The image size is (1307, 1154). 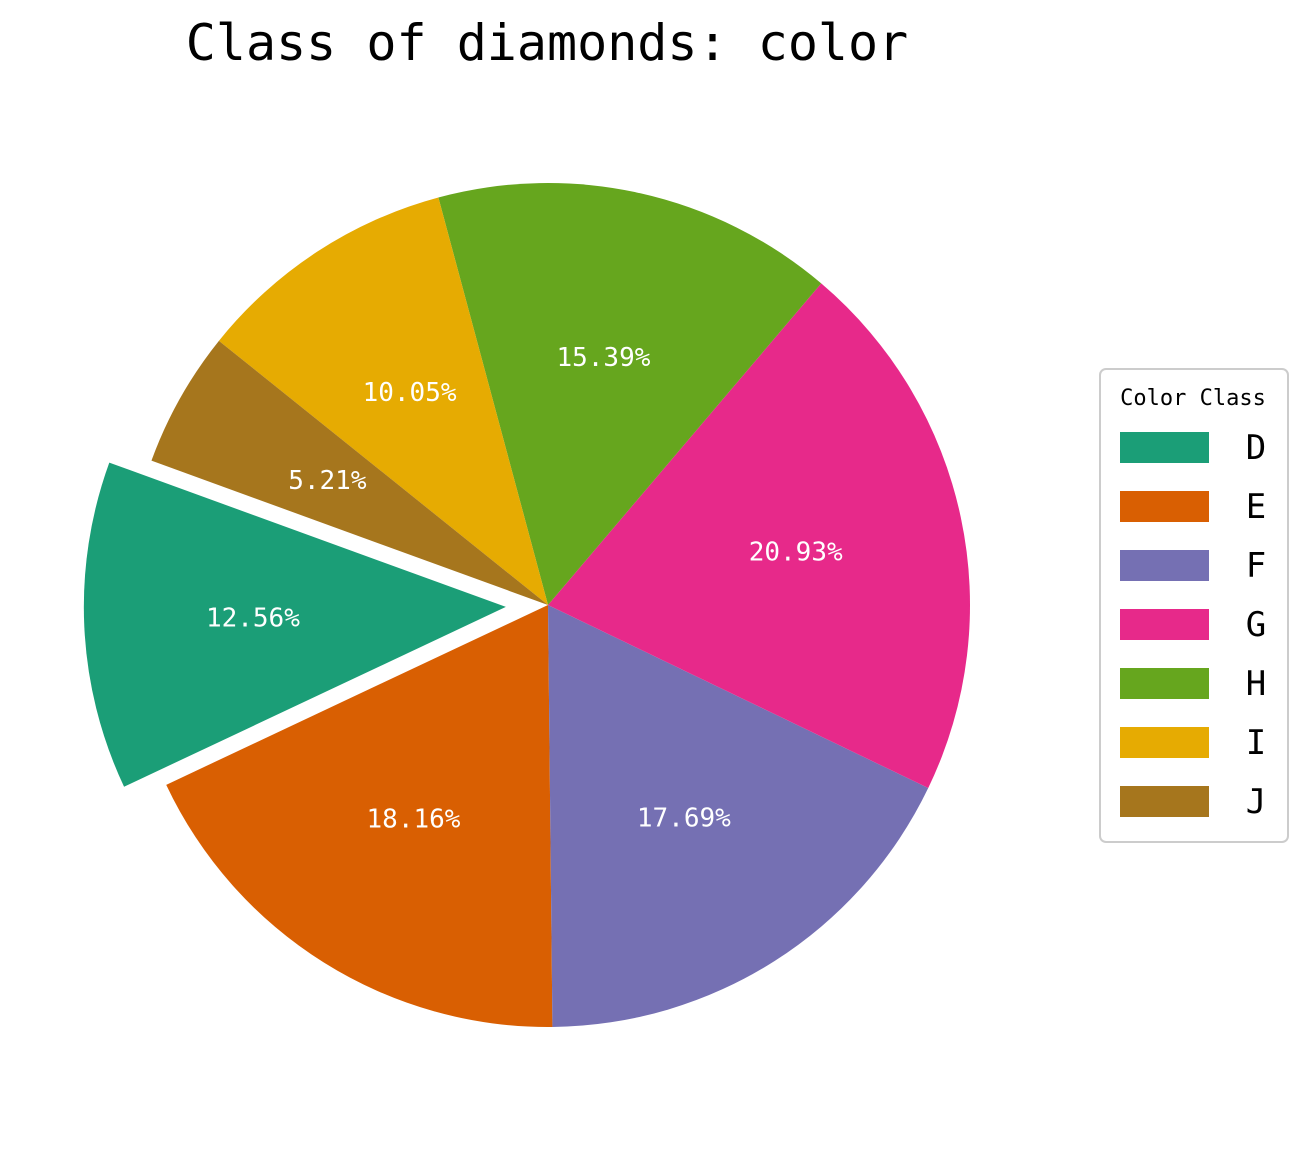 What do you see at coordinates (547, 43) in the screenshot?
I see `chart-title: Class of diamonds: color` at bounding box center [547, 43].